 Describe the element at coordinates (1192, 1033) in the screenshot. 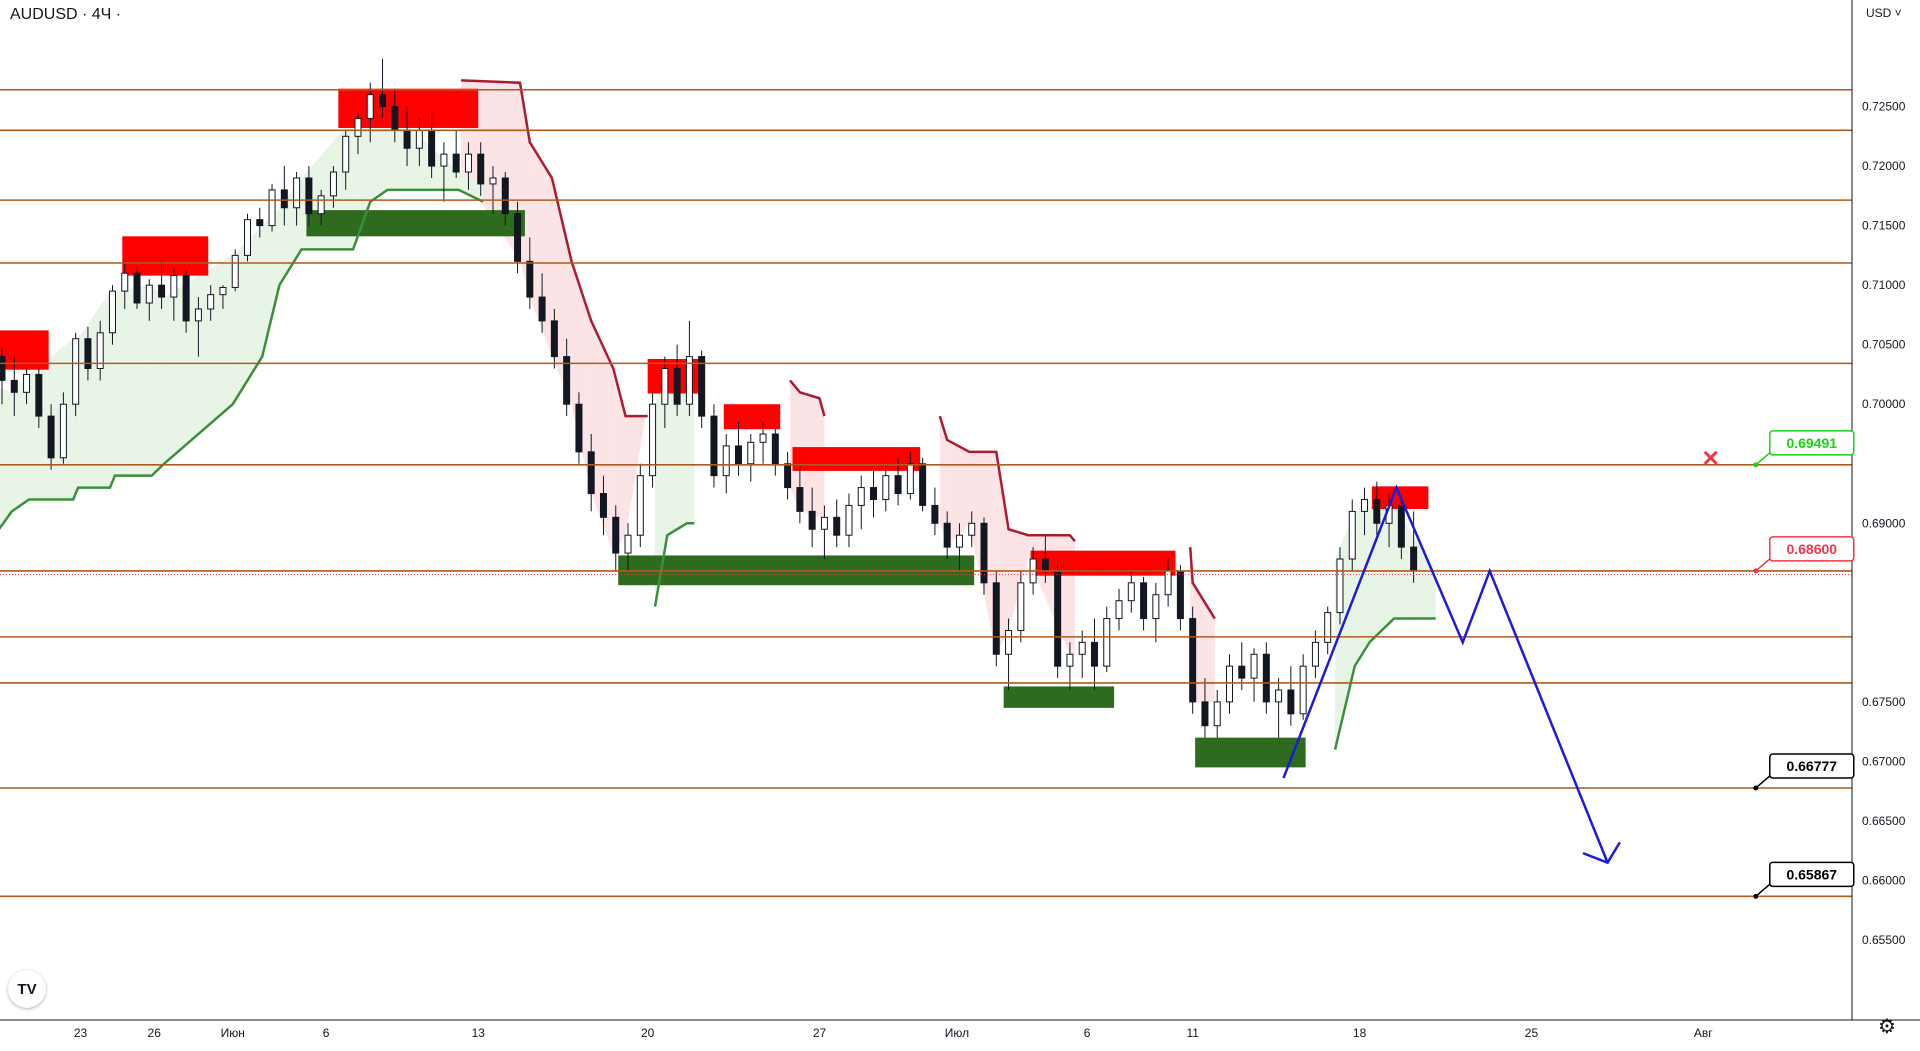

I see `time-tick-label: 11` at that location.